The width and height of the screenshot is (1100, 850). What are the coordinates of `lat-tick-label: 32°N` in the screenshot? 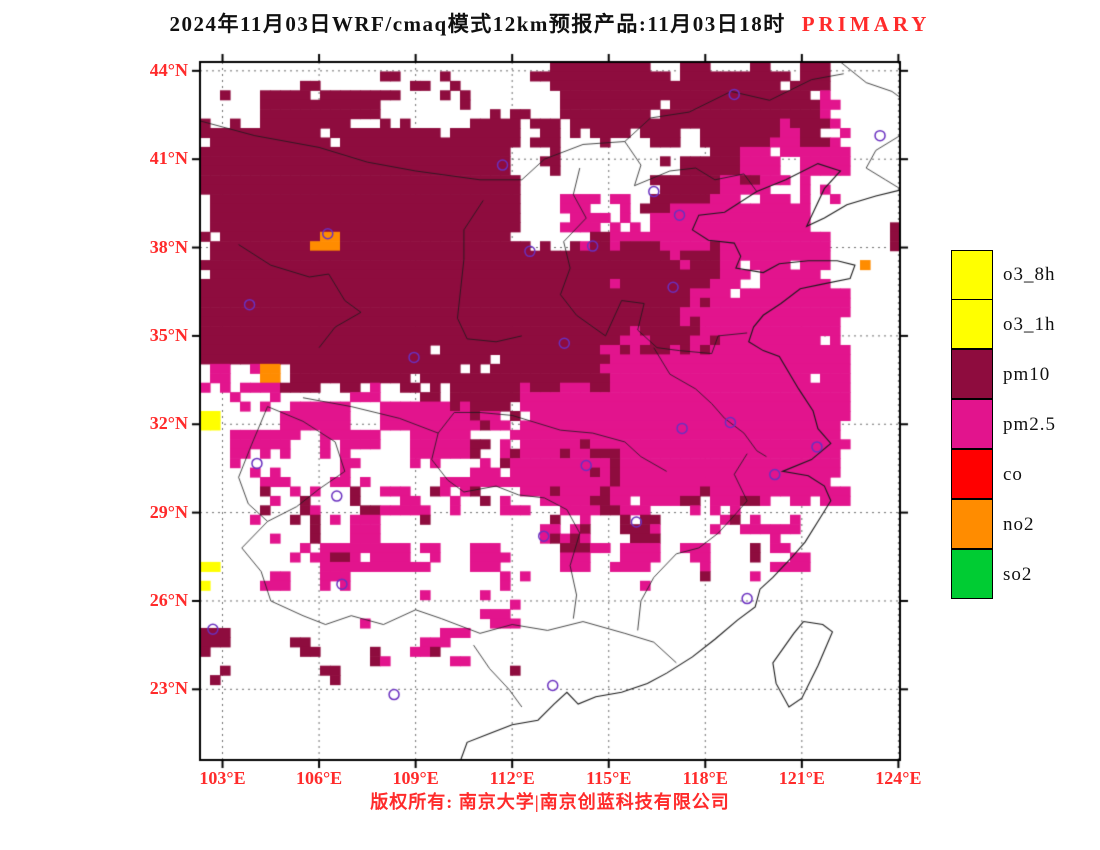 It's located at (168, 423).